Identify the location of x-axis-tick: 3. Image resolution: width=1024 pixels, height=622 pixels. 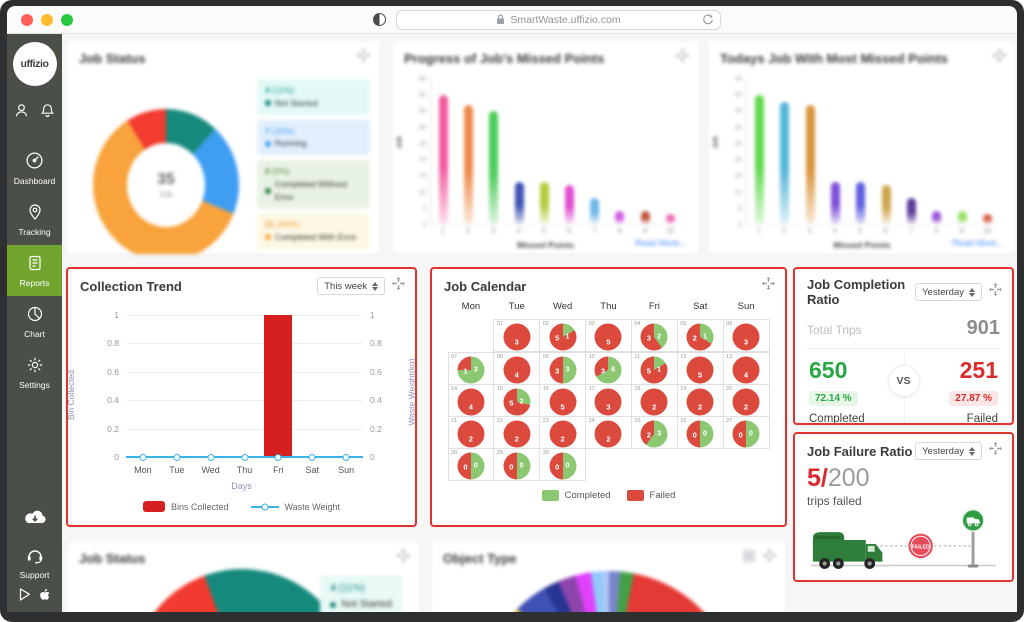
(493, 231).